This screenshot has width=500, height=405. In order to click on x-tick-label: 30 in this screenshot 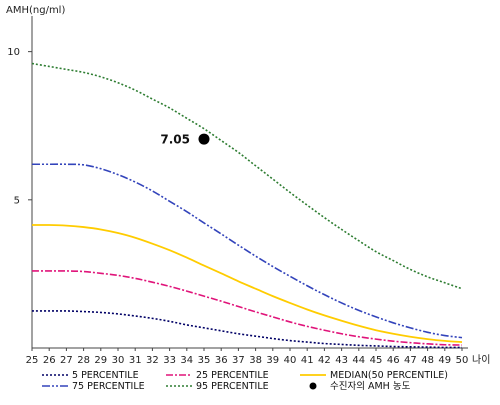, I will do `click(118, 360)`.